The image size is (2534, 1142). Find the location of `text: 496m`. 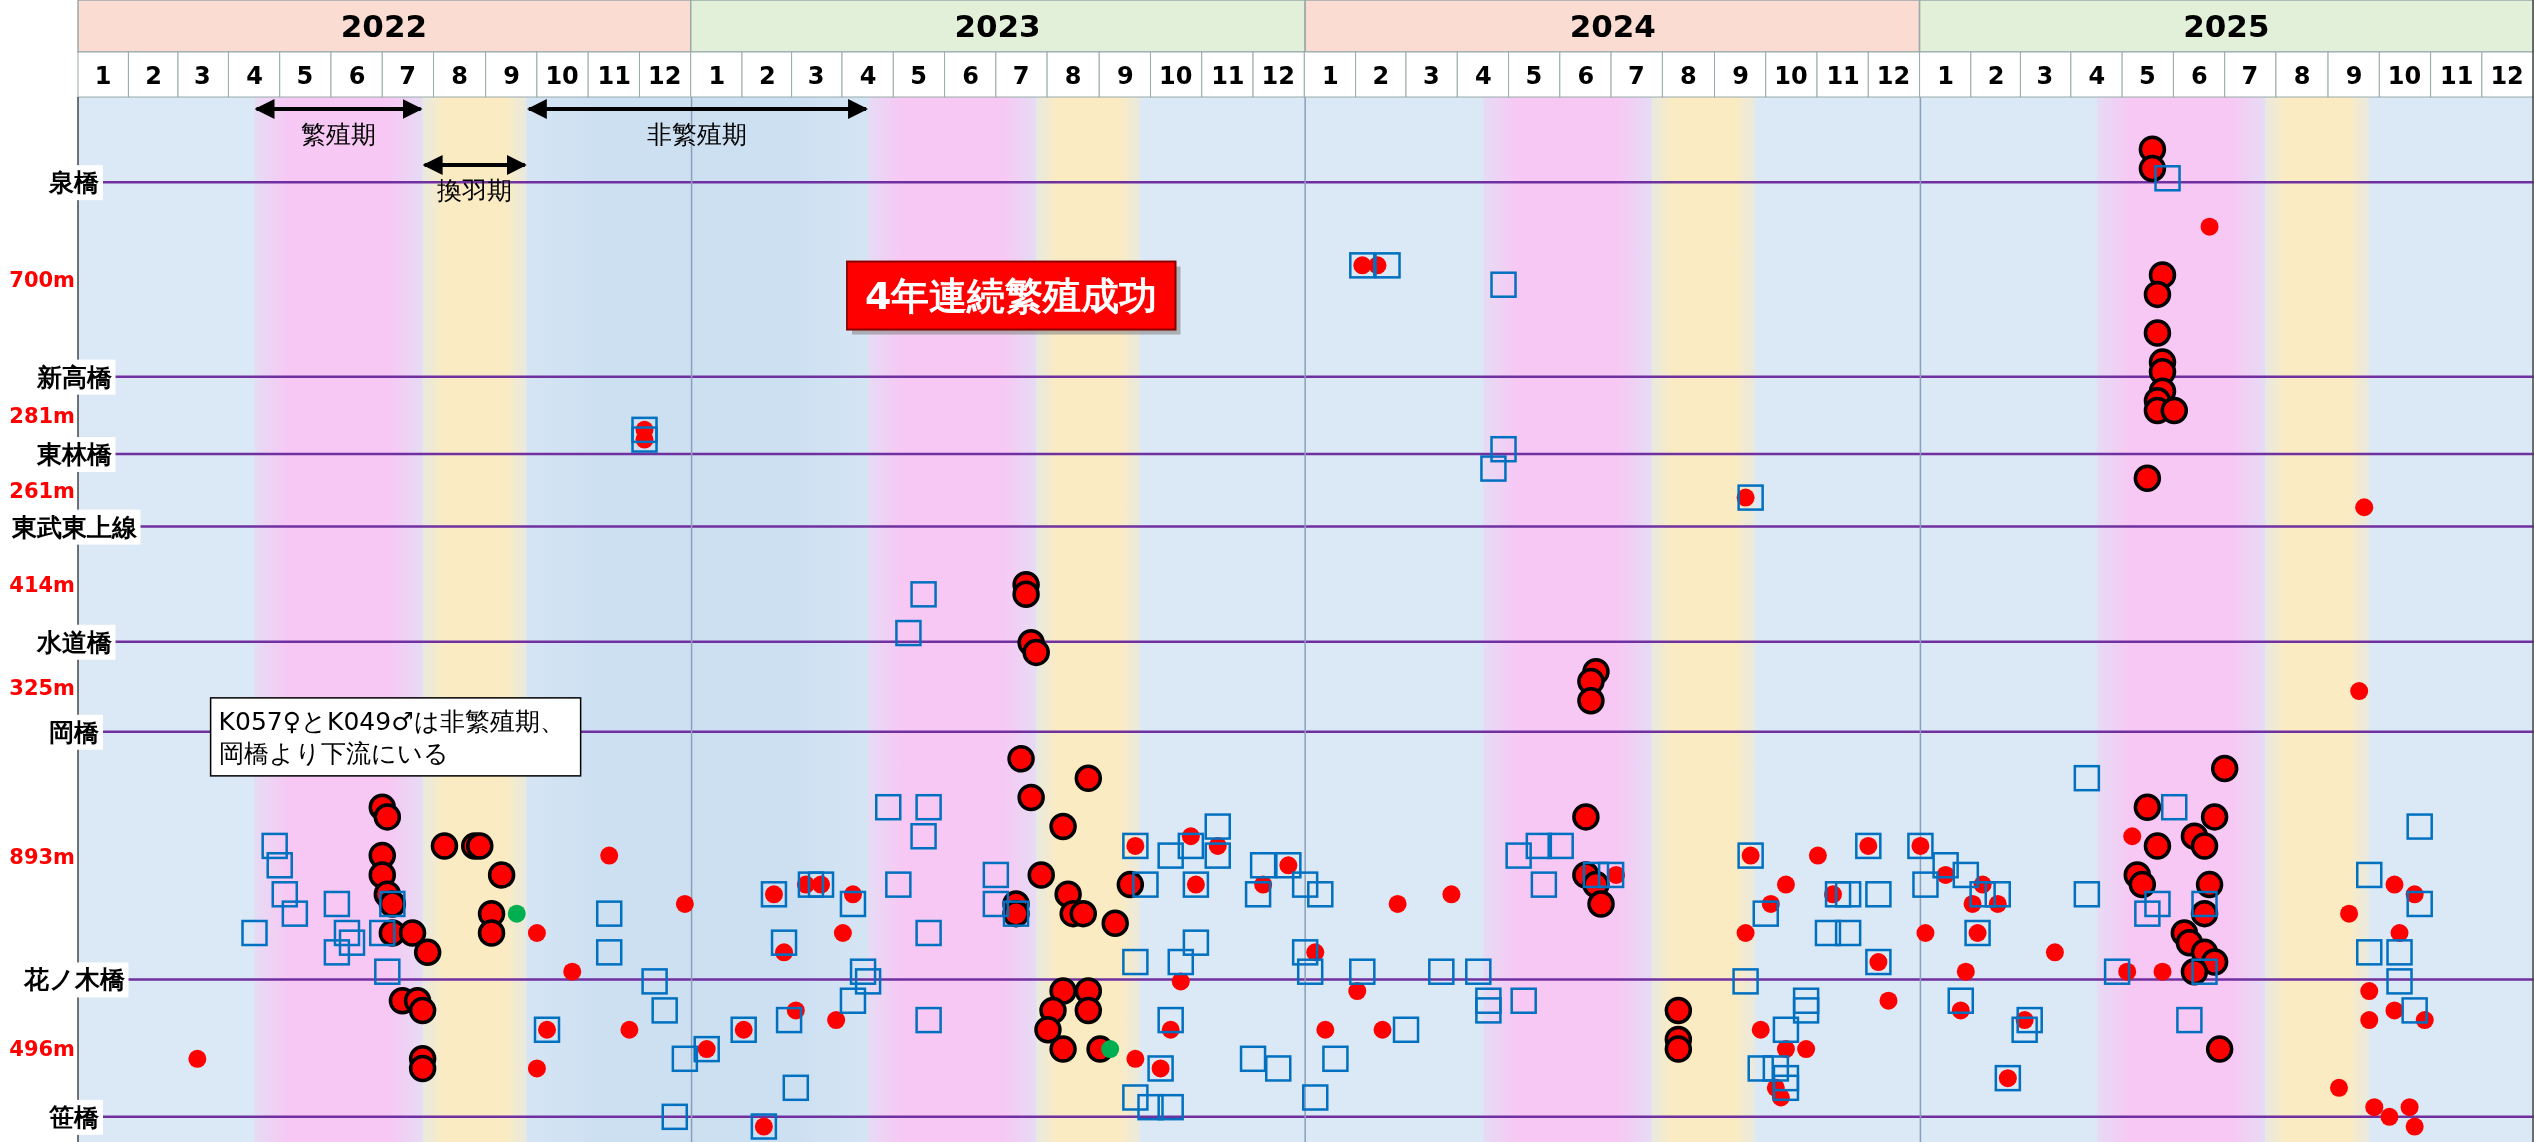

text: 496m is located at coordinates (42, 1049).